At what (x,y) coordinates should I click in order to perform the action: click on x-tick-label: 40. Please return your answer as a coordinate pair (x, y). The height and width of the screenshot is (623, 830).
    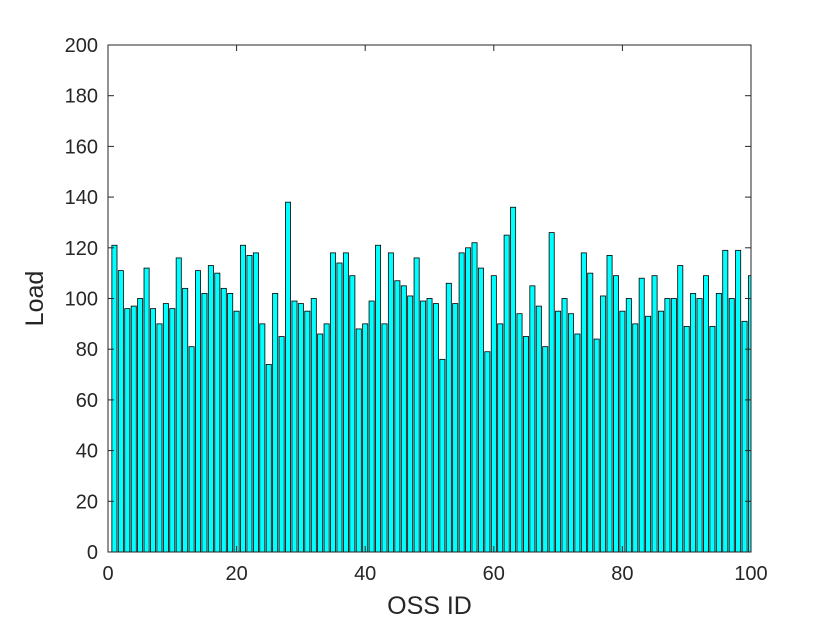
    Looking at the image, I should click on (365, 574).